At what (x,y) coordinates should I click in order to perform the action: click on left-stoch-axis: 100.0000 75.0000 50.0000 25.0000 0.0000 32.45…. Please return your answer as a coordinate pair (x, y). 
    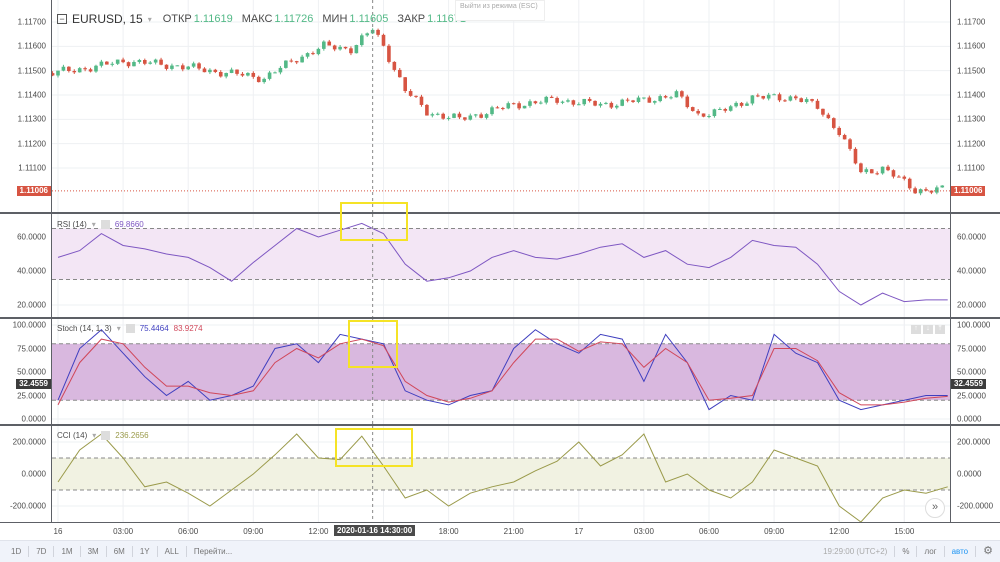
    Looking at the image, I should click on (26, 371).